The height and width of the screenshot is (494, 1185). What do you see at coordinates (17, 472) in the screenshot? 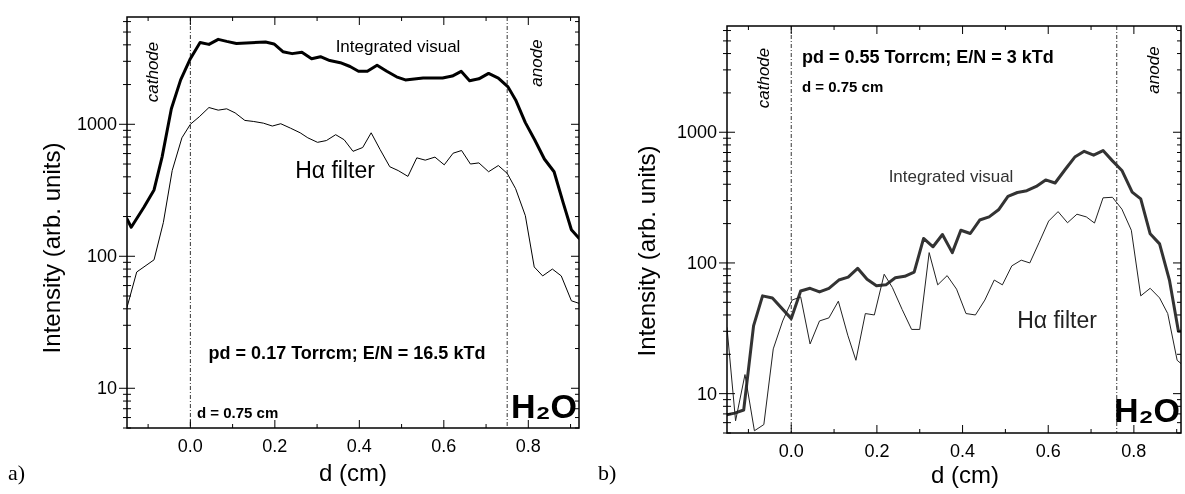
I see `text: a)` at bounding box center [17, 472].